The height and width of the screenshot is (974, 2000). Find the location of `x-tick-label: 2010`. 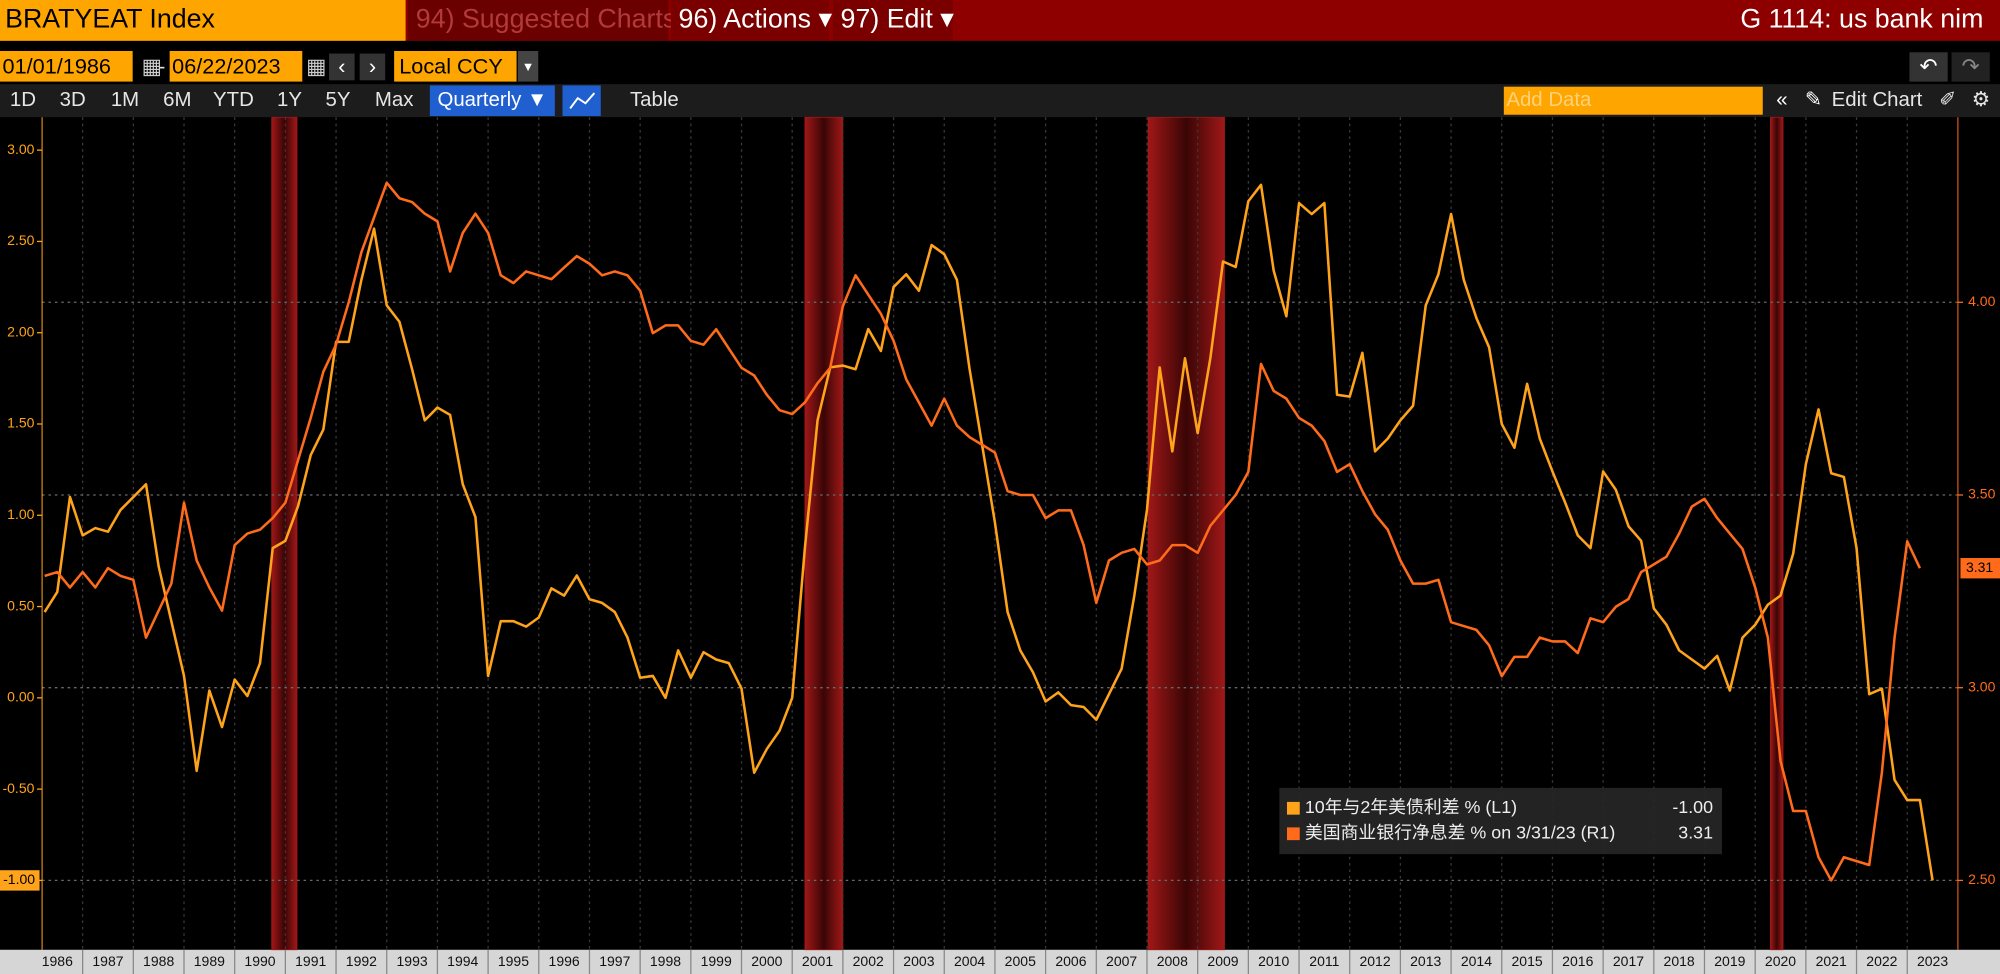

x-tick-label: 2010 is located at coordinates (1273, 961).